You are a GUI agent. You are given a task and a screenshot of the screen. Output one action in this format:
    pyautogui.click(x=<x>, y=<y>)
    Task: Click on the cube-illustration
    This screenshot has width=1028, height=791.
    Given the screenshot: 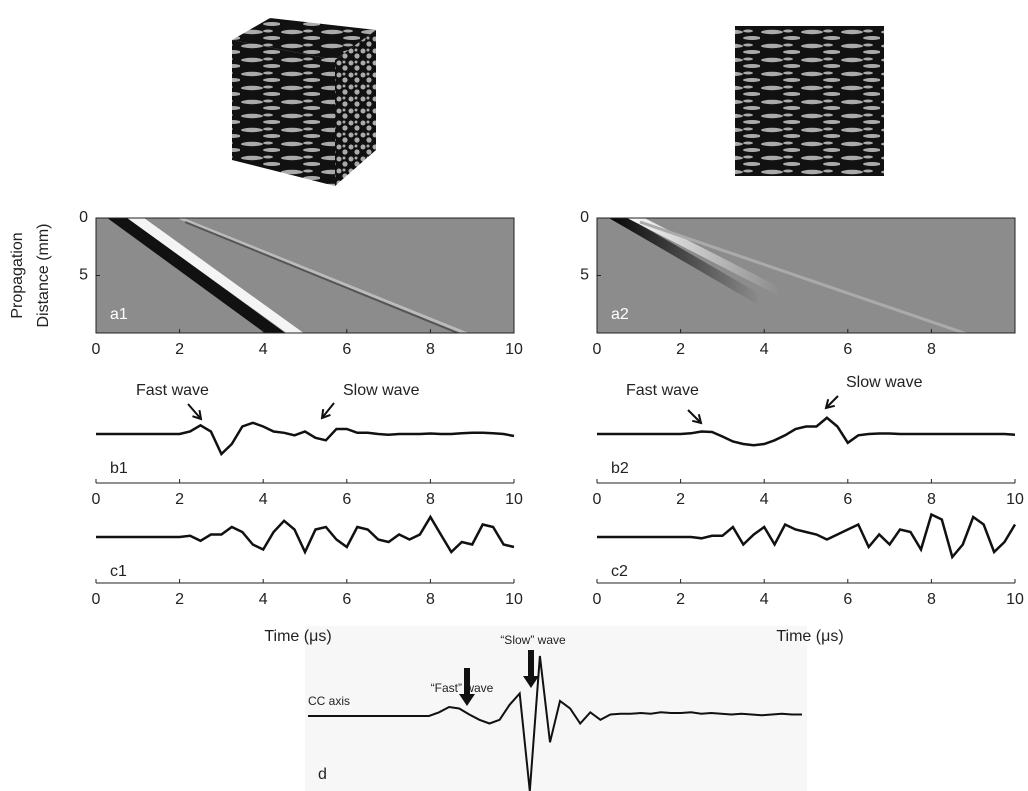 What is the action you would take?
    pyautogui.click(x=304, y=102)
    